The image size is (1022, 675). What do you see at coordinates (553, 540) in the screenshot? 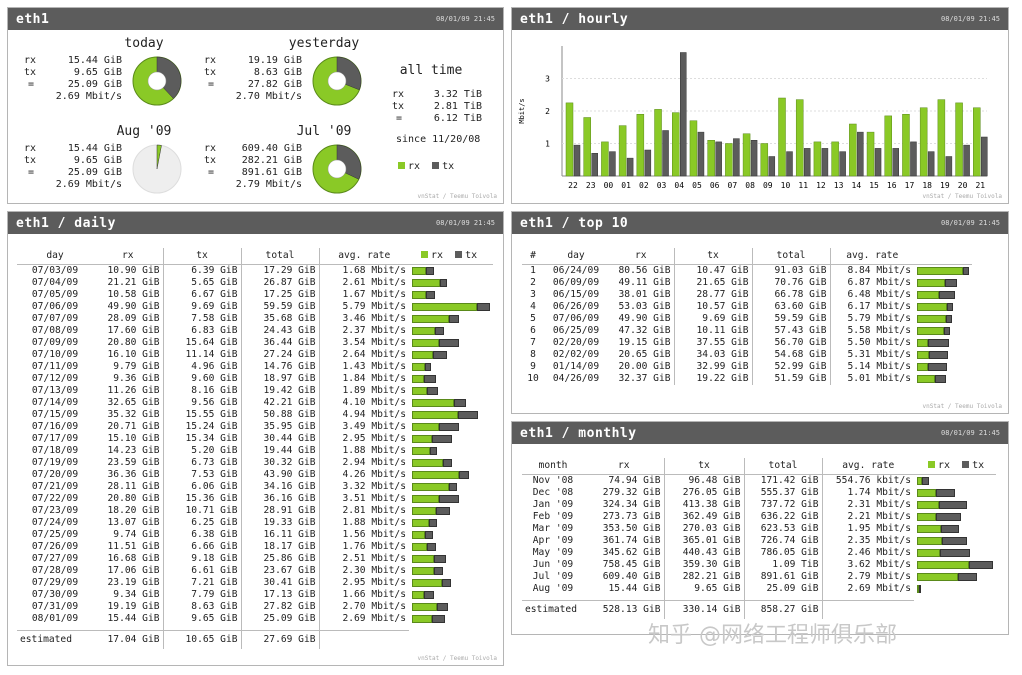
I see `cell-month: Apr '09` at bounding box center [553, 540].